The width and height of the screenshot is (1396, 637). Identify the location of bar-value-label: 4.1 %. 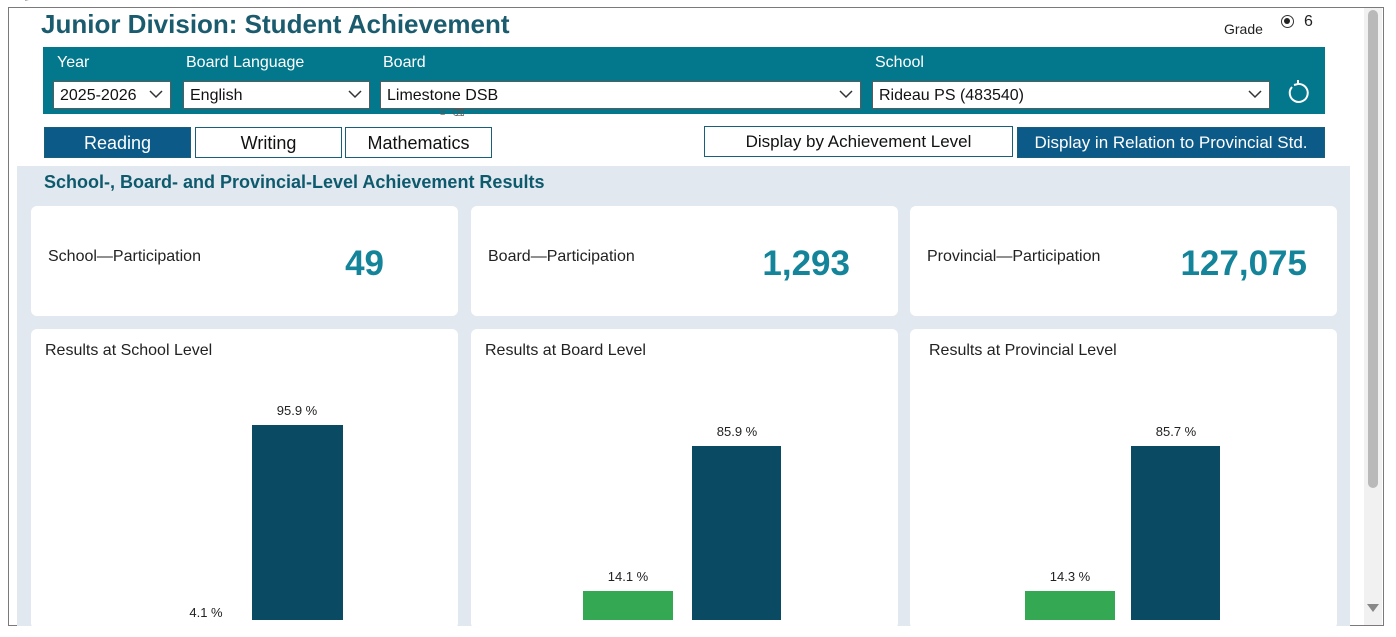
(206, 612).